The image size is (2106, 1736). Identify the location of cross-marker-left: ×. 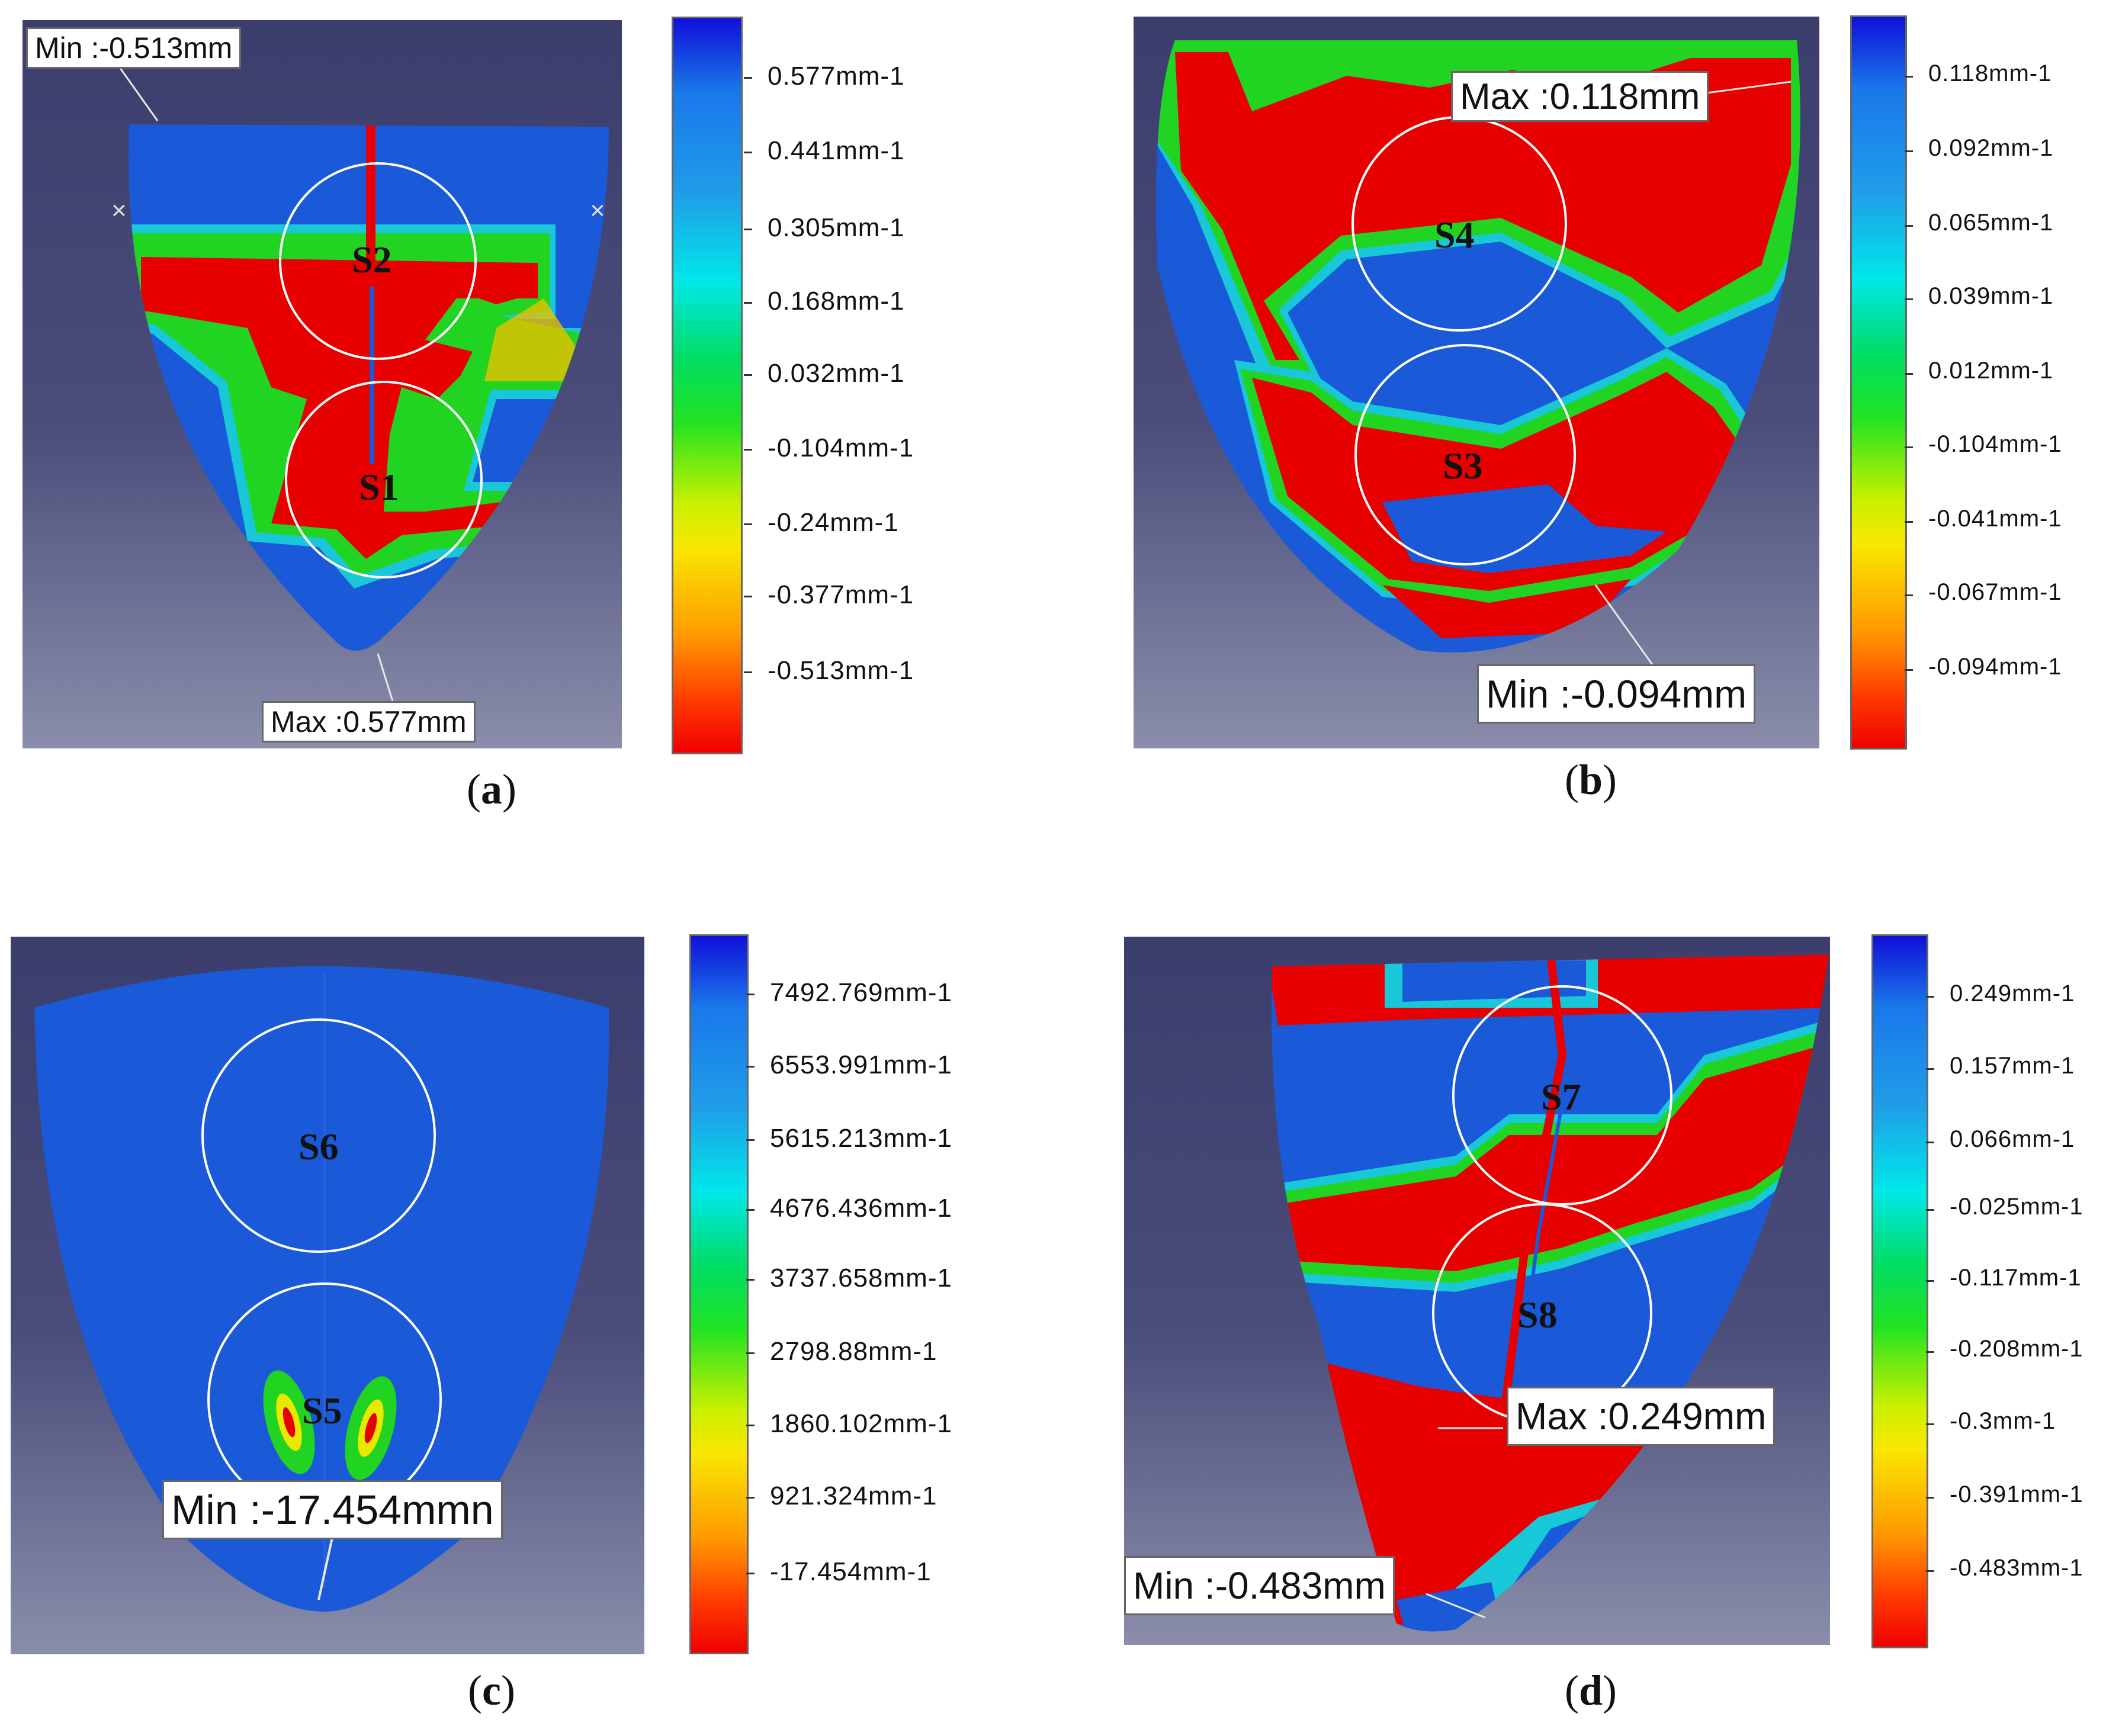
(119, 210).